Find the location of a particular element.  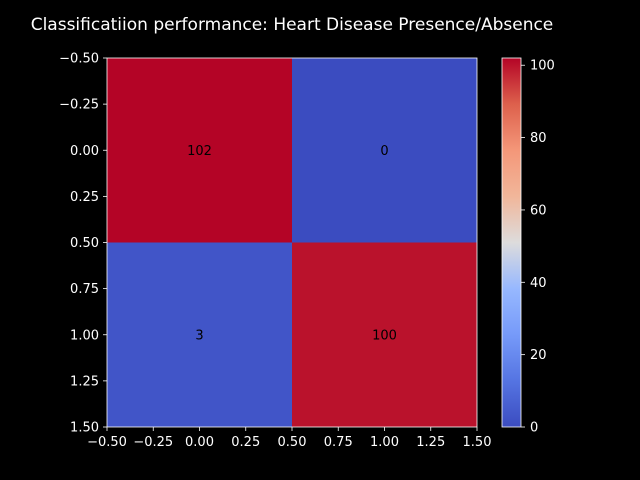

colorbar-tick-label: 100 is located at coordinates (542, 66).